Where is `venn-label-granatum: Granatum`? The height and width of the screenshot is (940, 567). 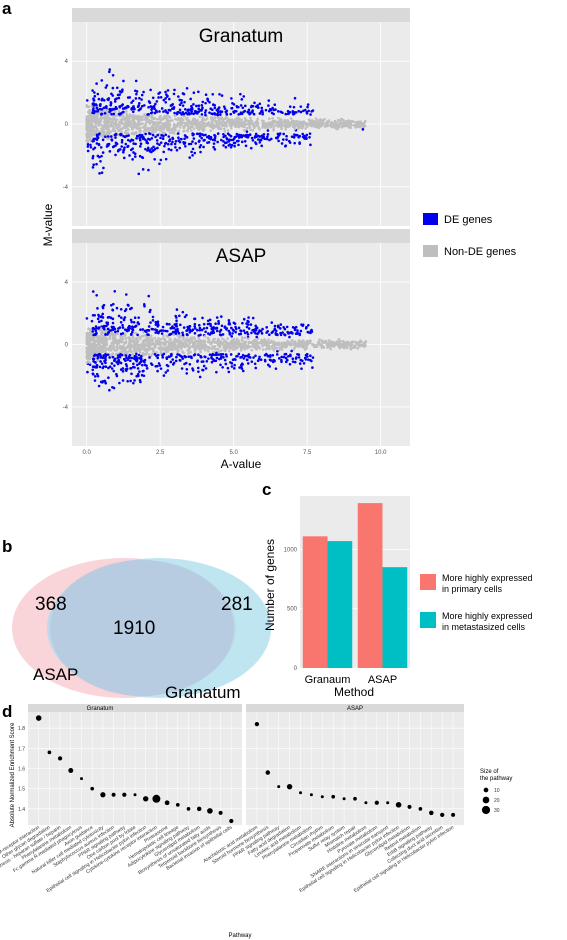
venn-label-granatum: Granatum is located at coordinates (203, 692).